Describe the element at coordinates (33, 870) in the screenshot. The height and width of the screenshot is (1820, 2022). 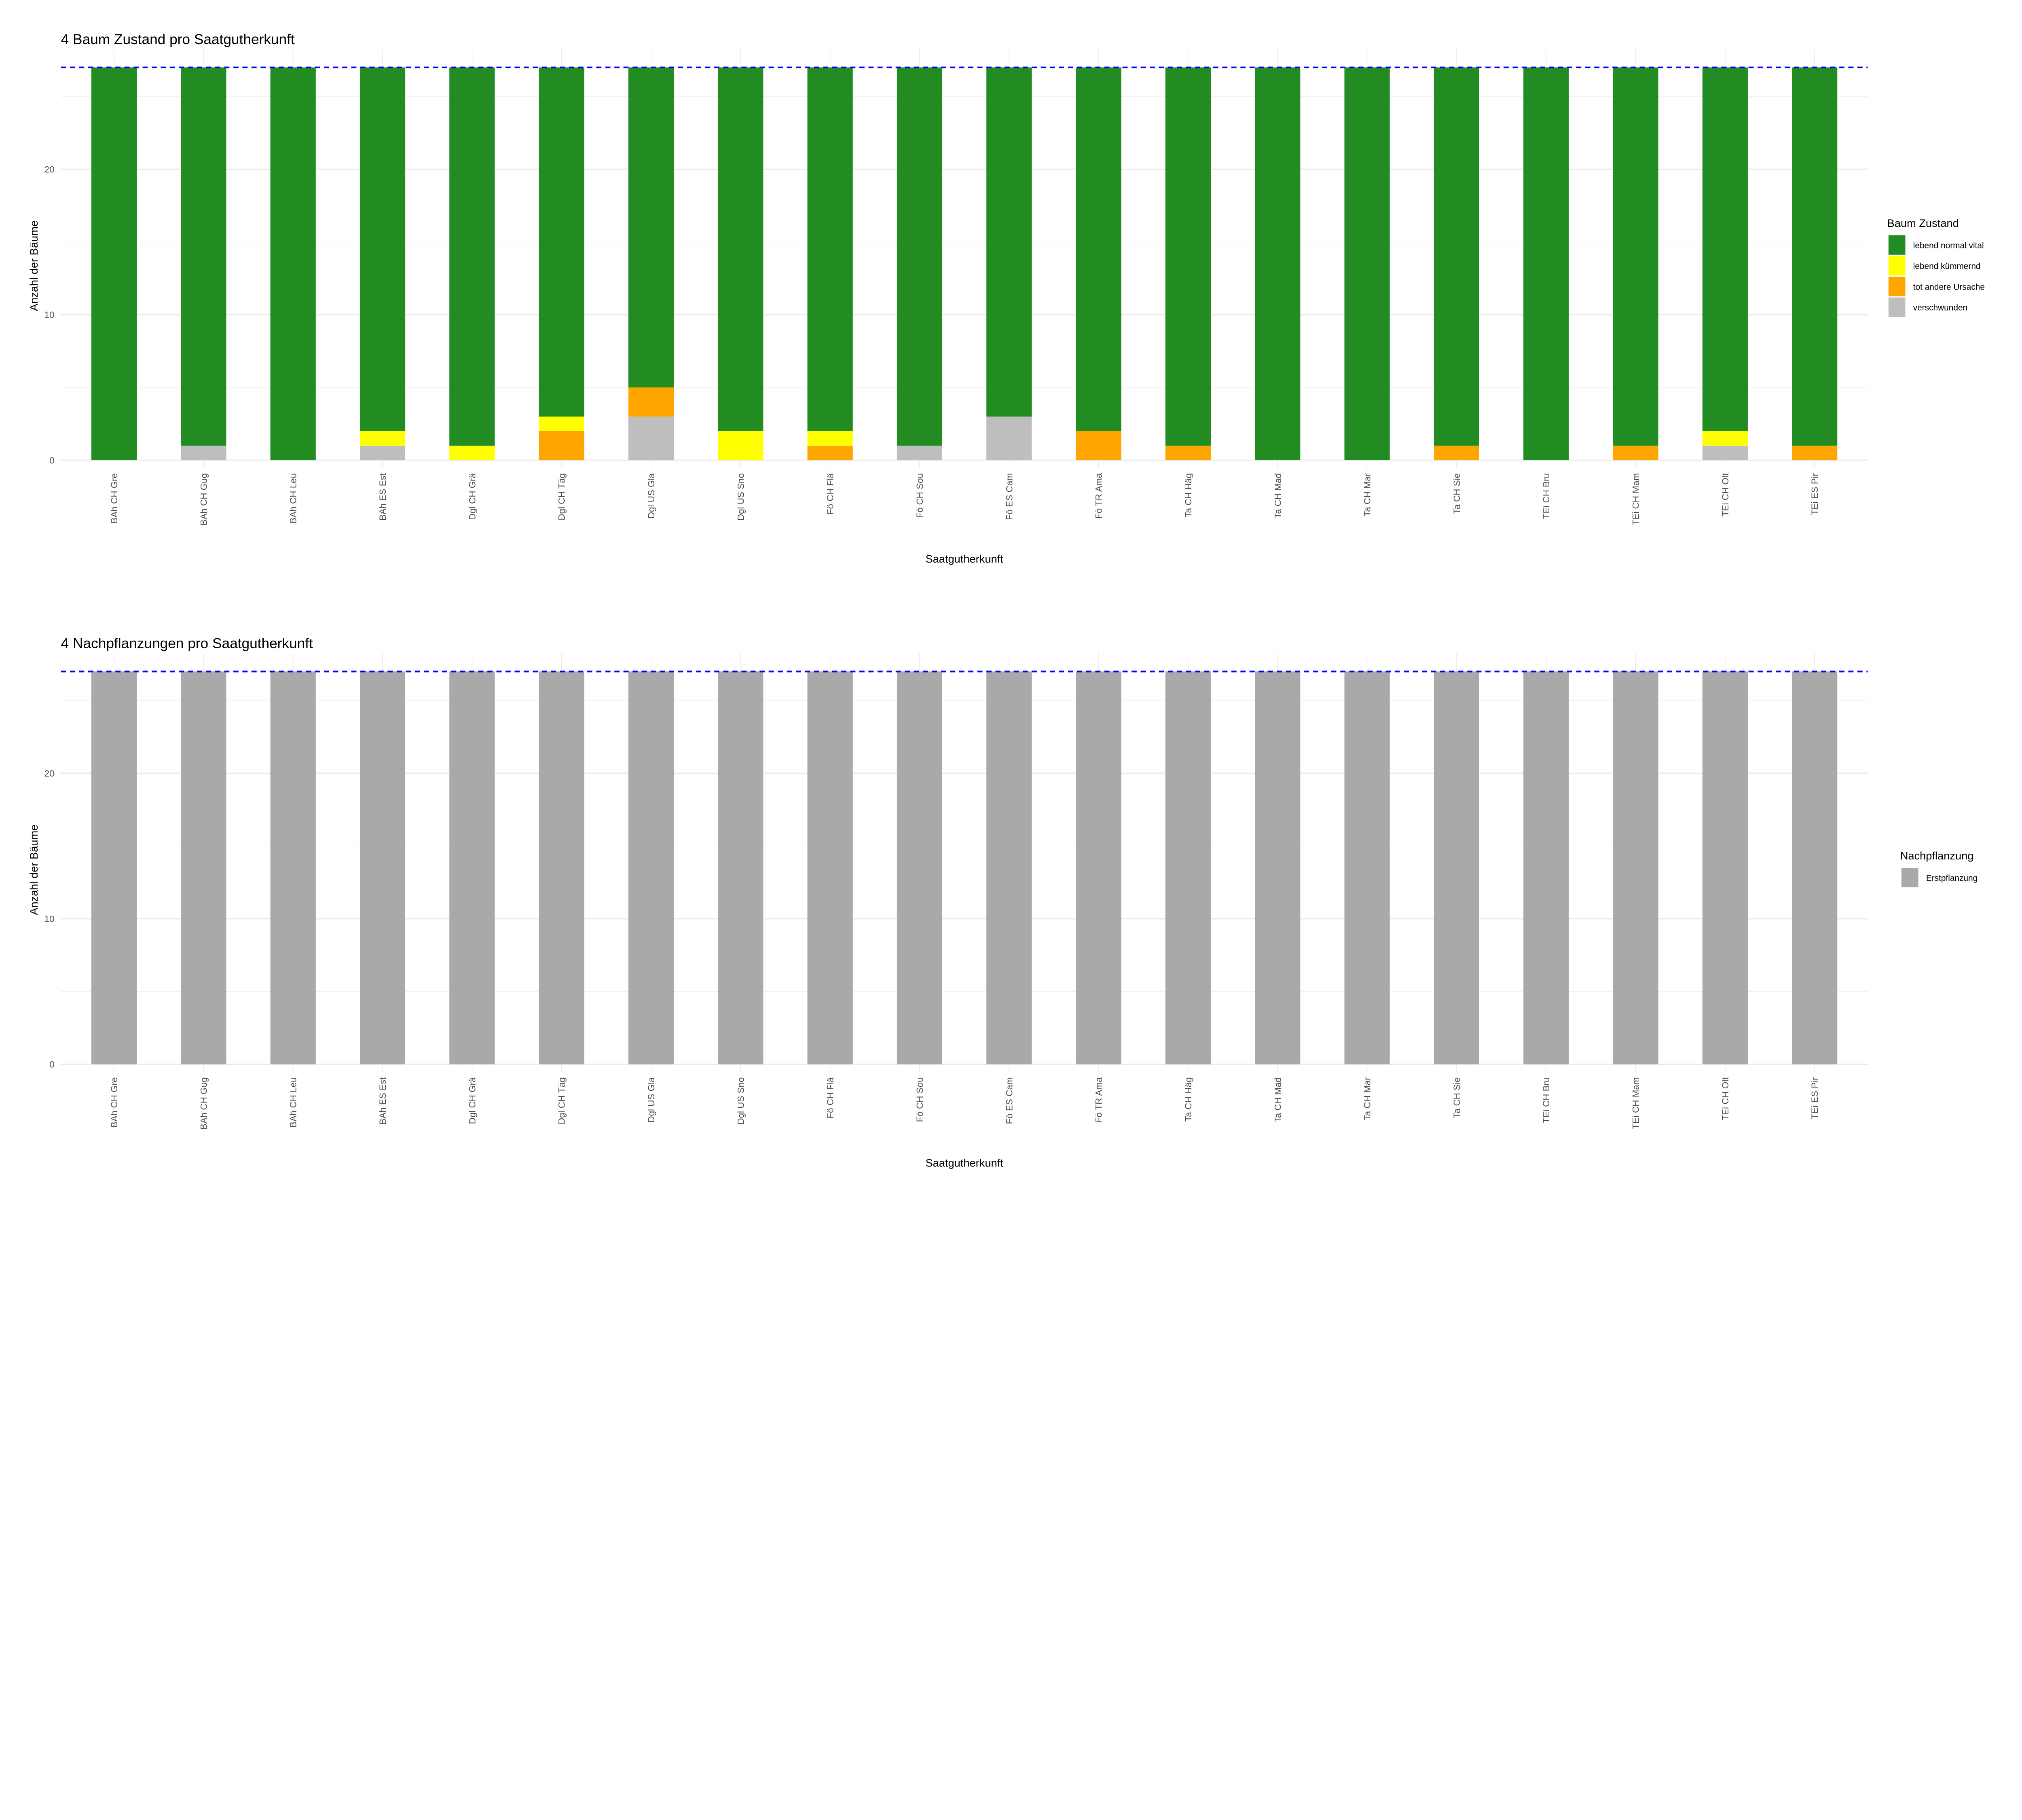
I see `y-axis-title: Anzahl der Bäume` at that location.